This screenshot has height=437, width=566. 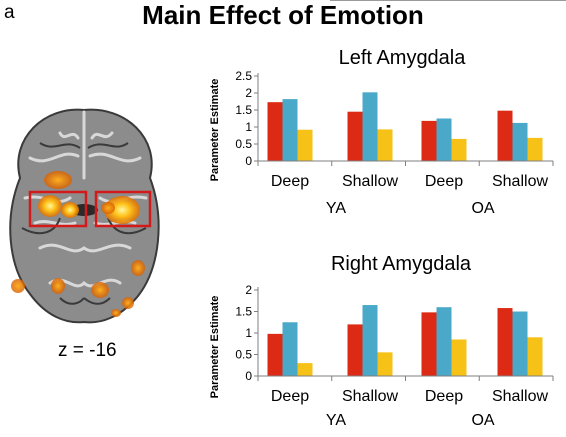 What do you see at coordinates (123, 209) in the screenshot?
I see `right-amygdala-roi-box` at bounding box center [123, 209].